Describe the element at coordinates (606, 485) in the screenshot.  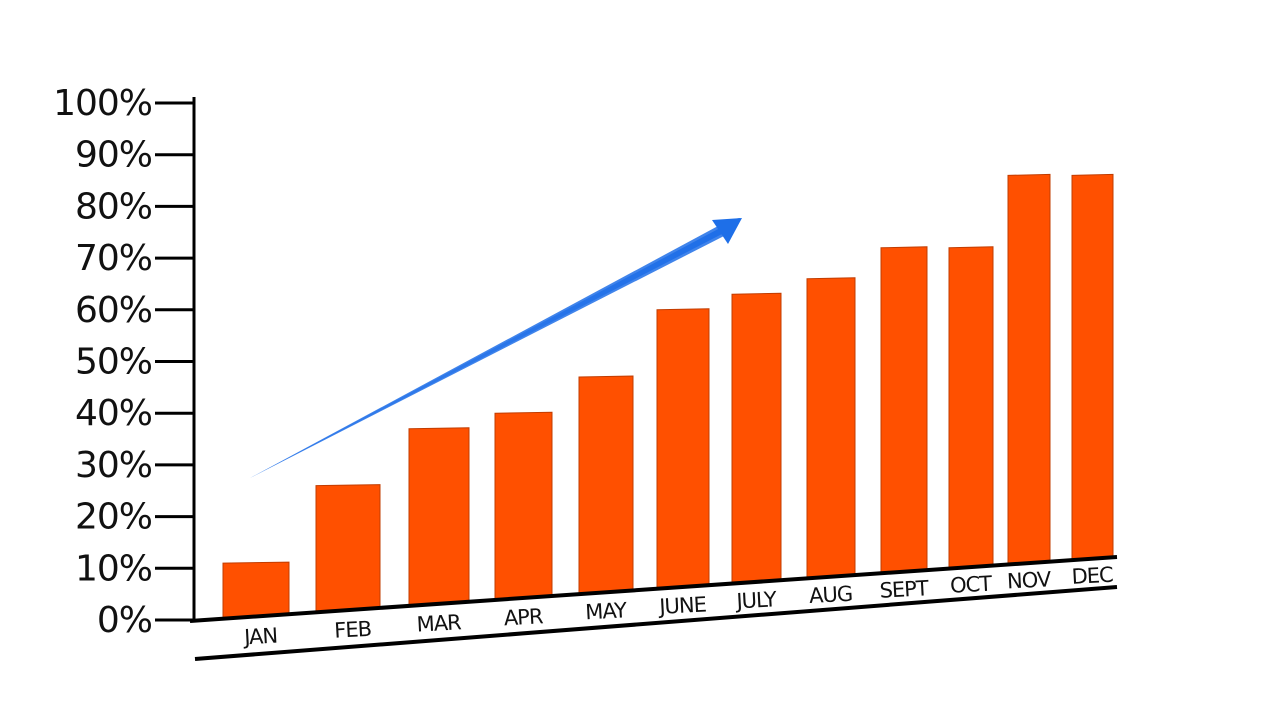
I see `bar-may` at that location.